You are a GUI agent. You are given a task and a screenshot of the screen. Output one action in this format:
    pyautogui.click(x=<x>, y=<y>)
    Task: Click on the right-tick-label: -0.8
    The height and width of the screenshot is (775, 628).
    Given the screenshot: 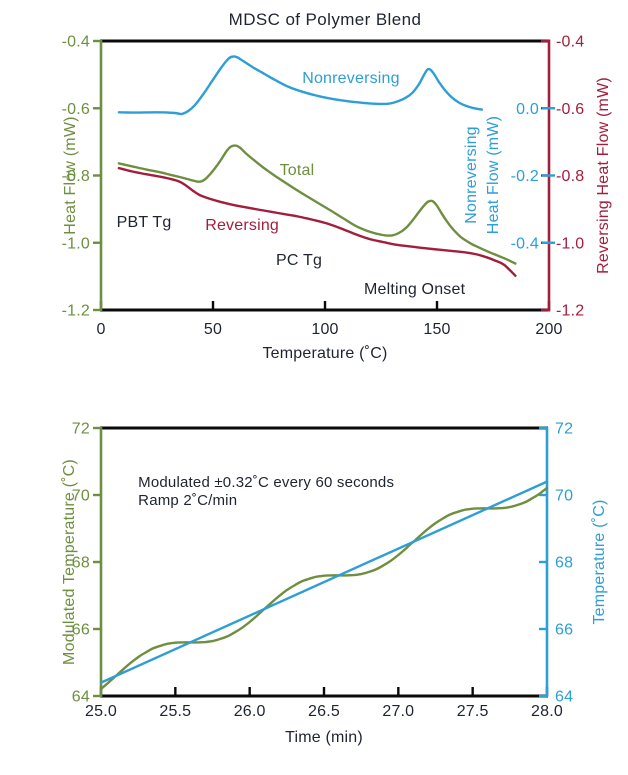 What is the action you would take?
    pyautogui.click(x=570, y=176)
    